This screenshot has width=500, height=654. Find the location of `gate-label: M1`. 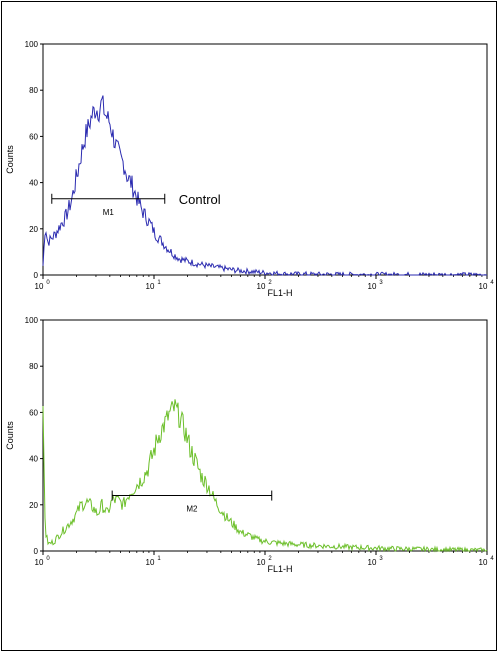

gate-label: M1 is located at coordinates (109, 212).